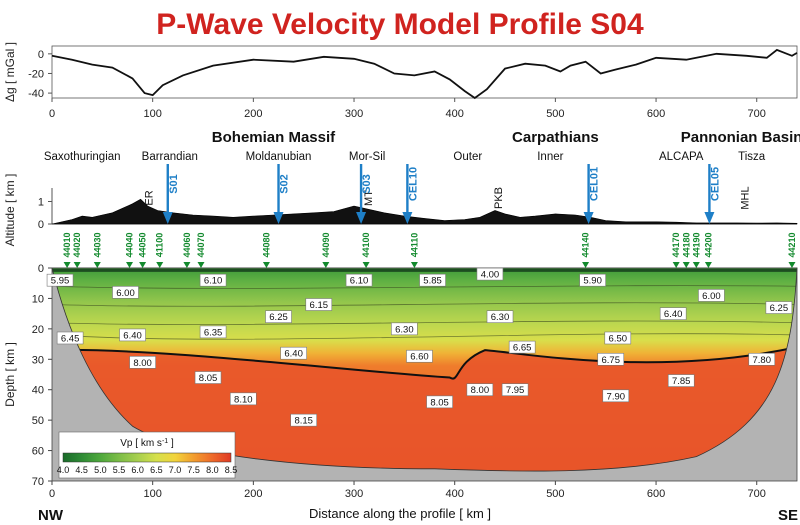 The image size is (800, 525). Describe the element at coordinates (413, 184) in the screenshot. I see `shot-label: CEL10` at that location.